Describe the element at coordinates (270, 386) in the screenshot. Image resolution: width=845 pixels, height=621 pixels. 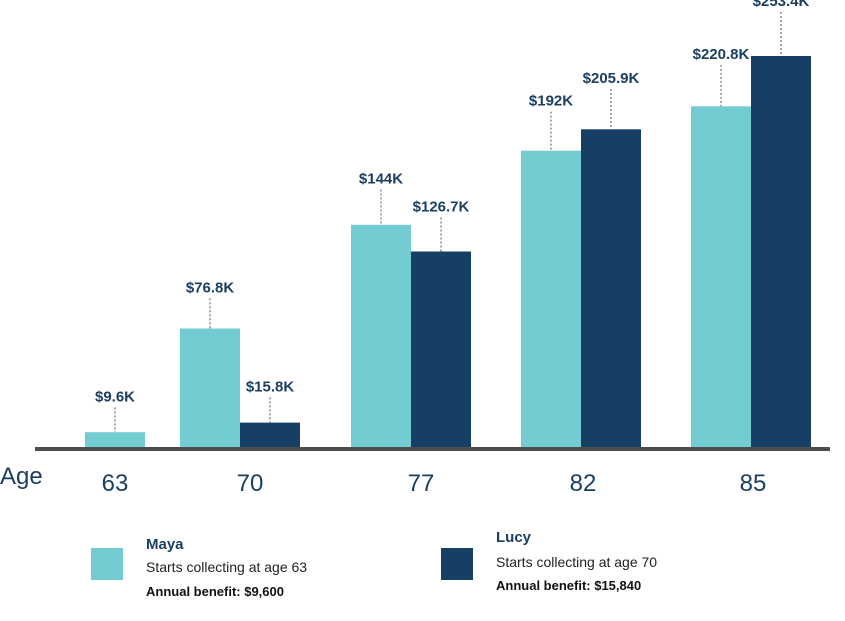
I see `value-label-lucy-70: $15.8K` at that location.